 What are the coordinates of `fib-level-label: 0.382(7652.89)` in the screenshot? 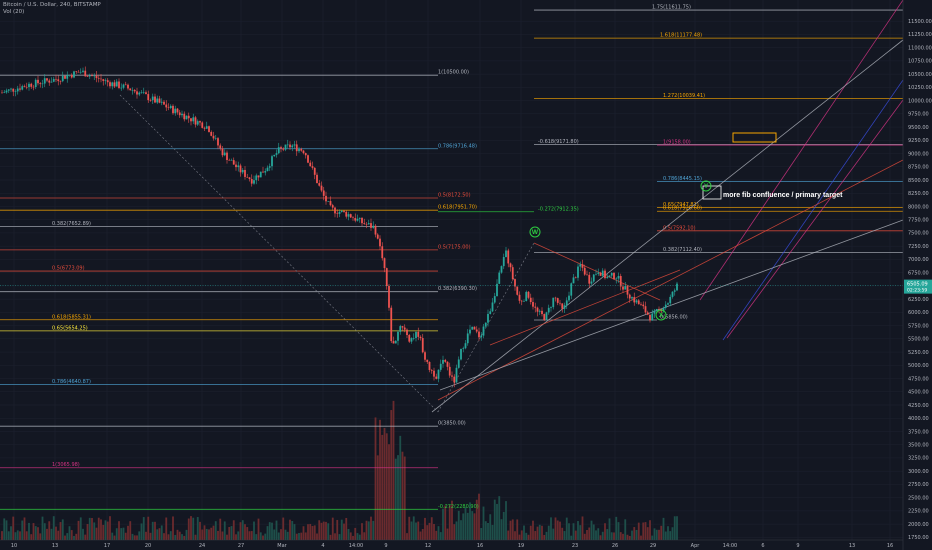 It's located at (71, 224).